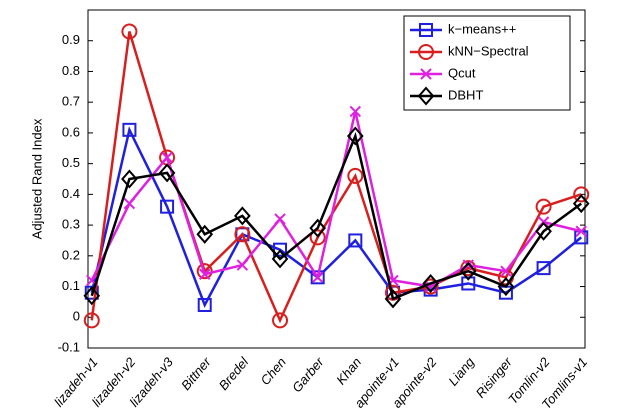  What do you see at coordinates (71, 224) in the screenshot?
I see `y-tick-label: 0.3` at bounding box center [71, 224].